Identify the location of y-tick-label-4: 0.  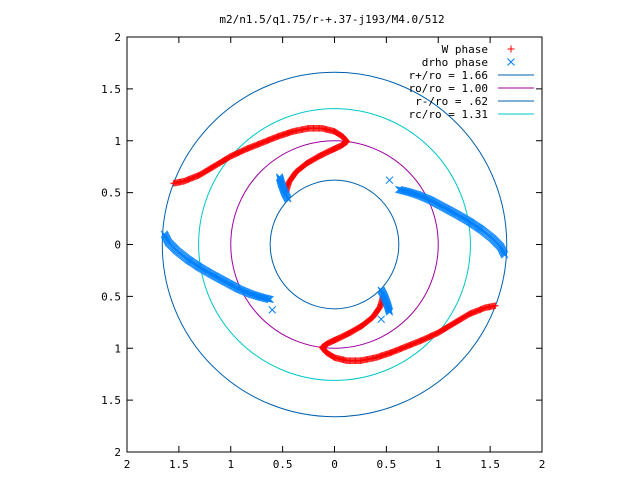
(117, 245).